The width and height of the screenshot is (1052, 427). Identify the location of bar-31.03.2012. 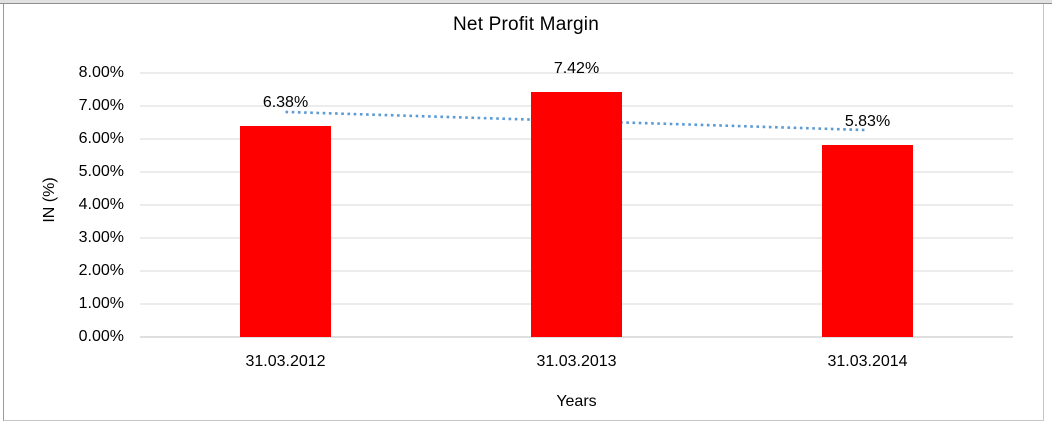
(285, 231).